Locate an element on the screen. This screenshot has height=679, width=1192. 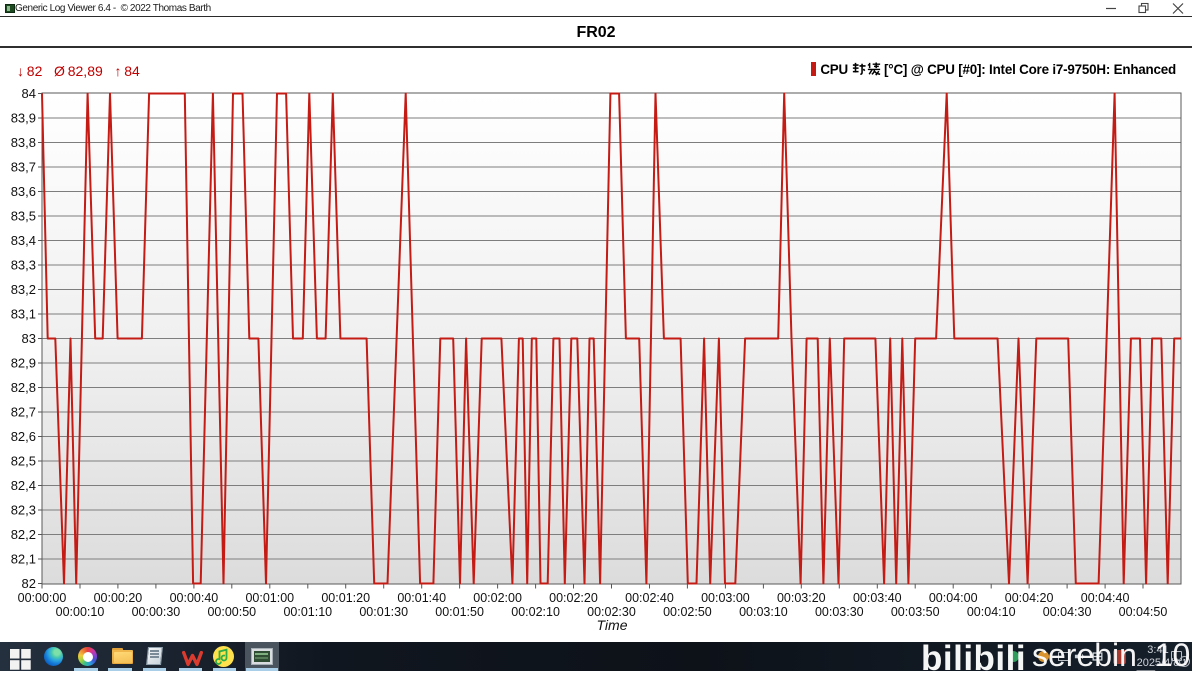
svg-text: 00:04:40 is located at coordinates (1105, 598).